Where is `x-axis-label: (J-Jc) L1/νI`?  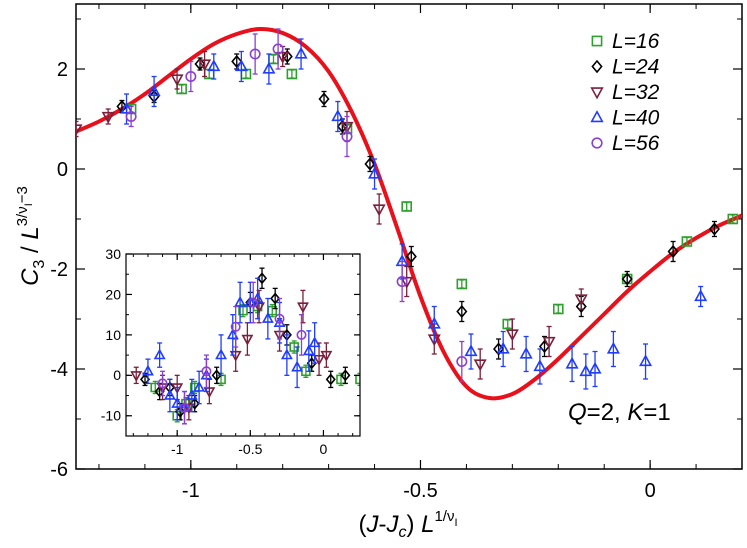 x-axis-label: (J-Jc) L1/νI is located at coordinates (407, 524).